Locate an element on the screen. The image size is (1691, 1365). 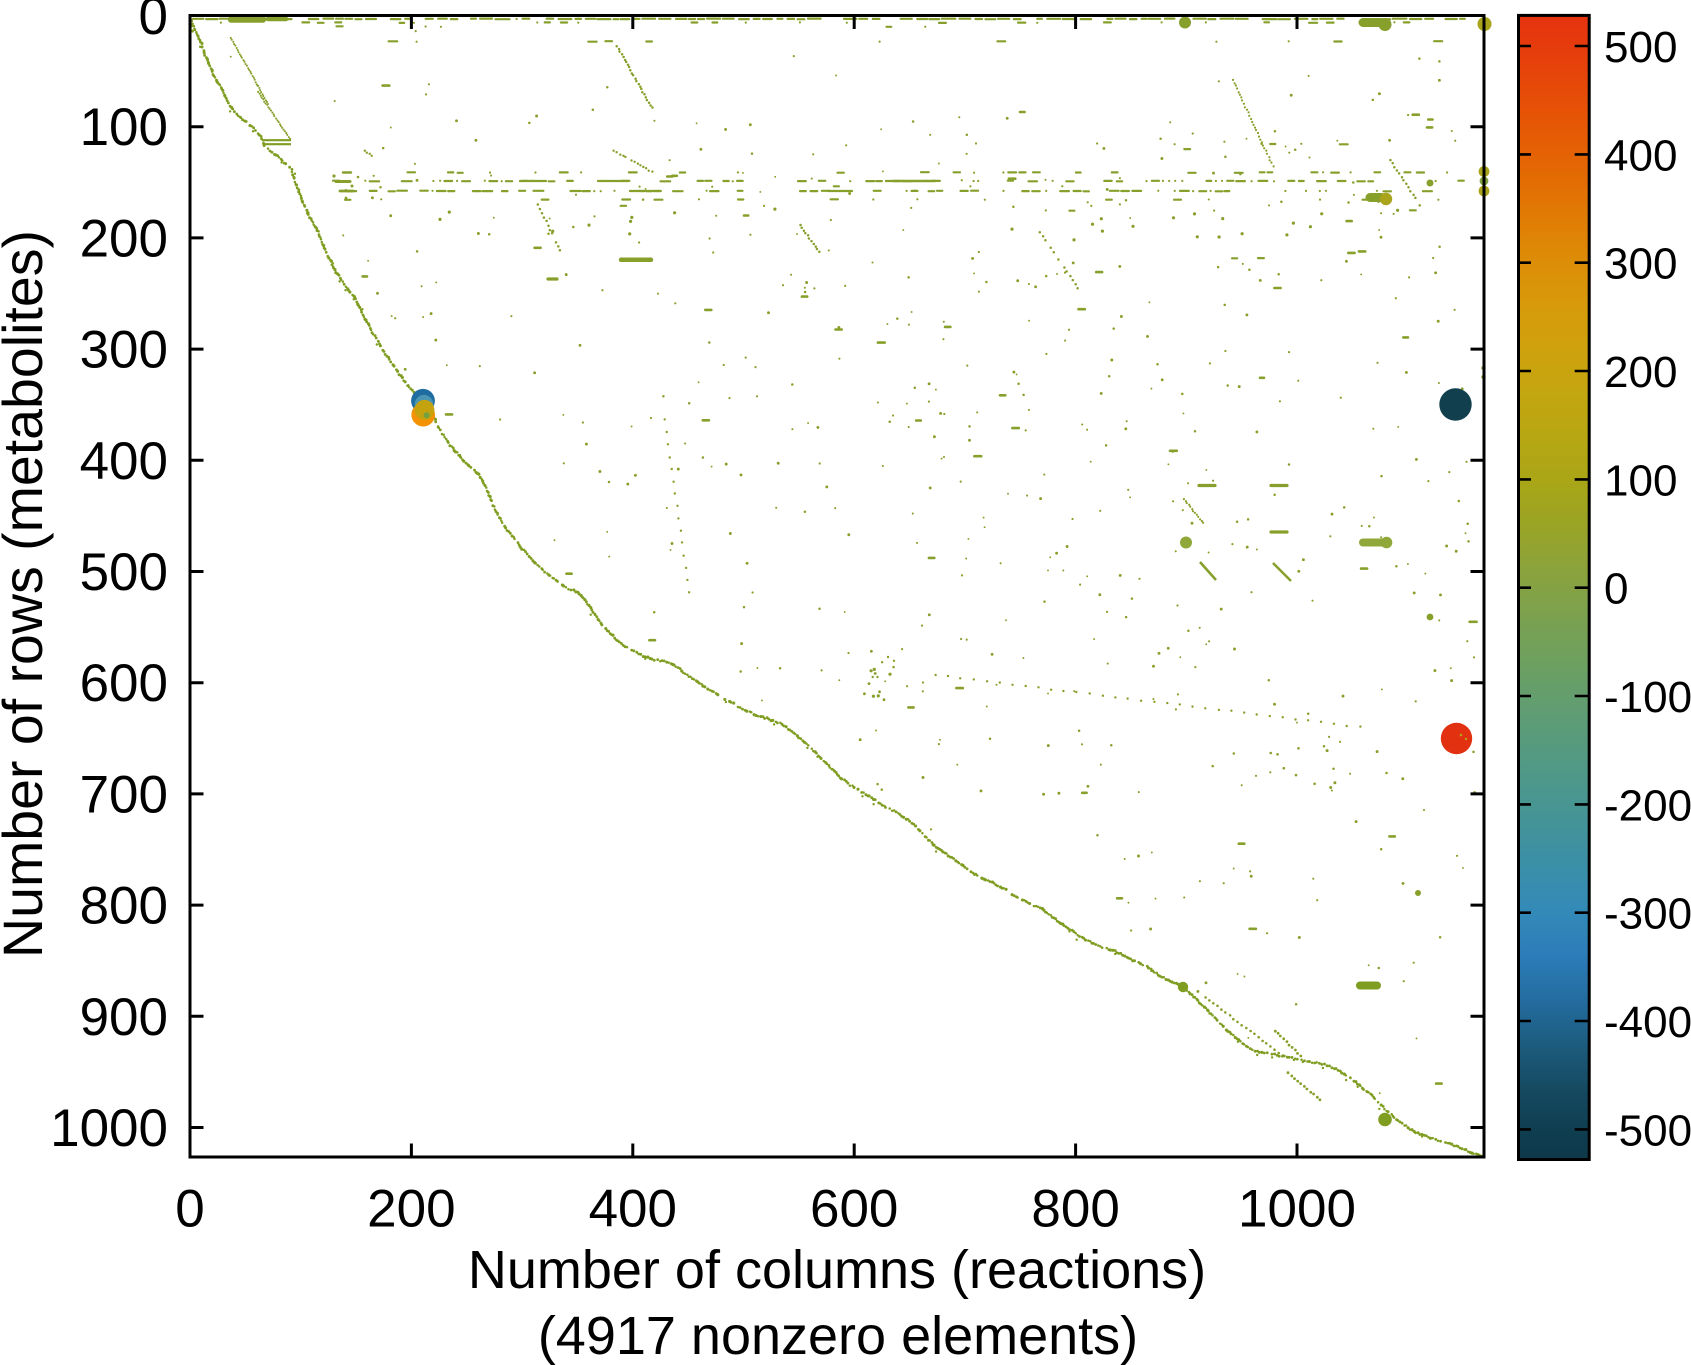
svg-text: 900 is located at coordinates (124, 1017).